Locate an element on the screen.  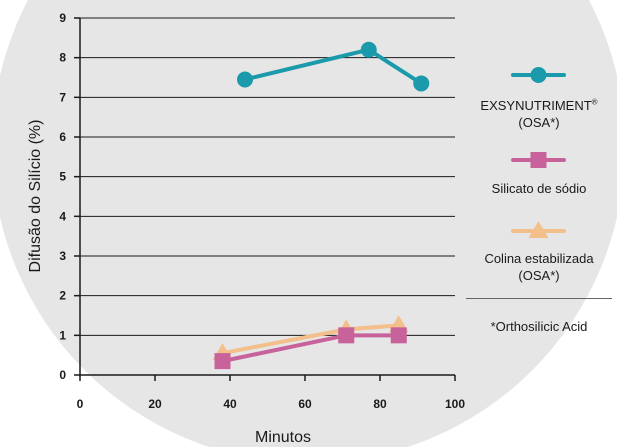
series-line-circle is located at coordinates (333, 66).